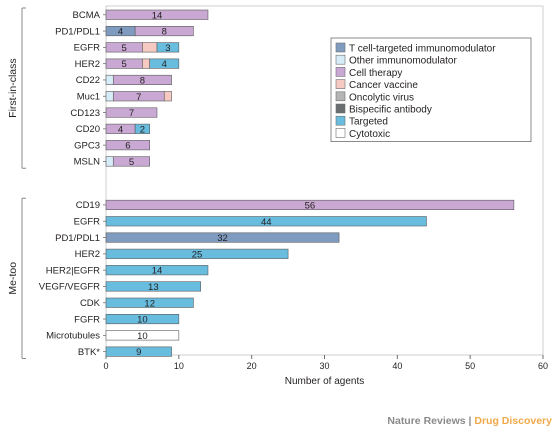  I want to click on bar-value-label: 44, so click(266, 222).